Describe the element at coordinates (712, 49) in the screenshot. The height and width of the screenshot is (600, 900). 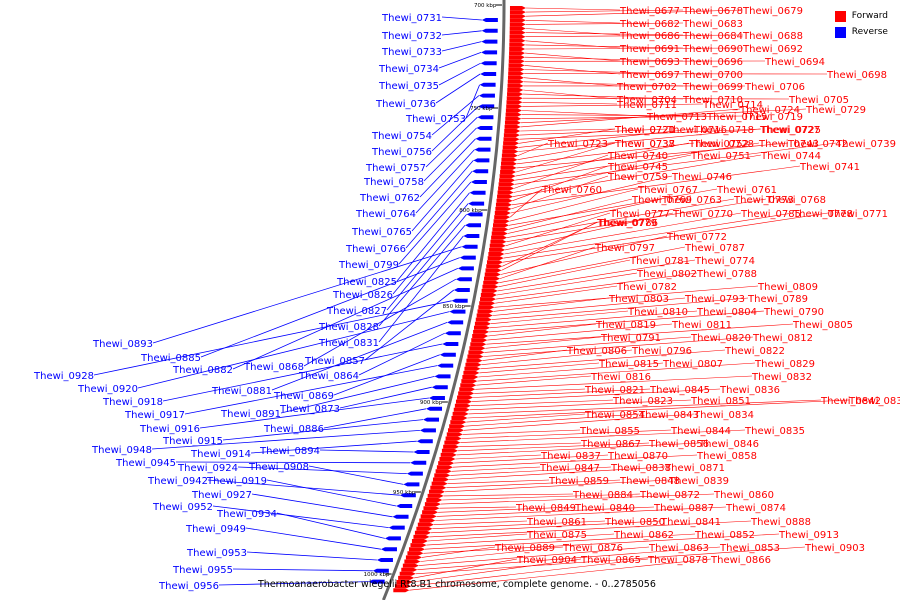
I see `gene-label-forward: Thewi_0690` at that location.